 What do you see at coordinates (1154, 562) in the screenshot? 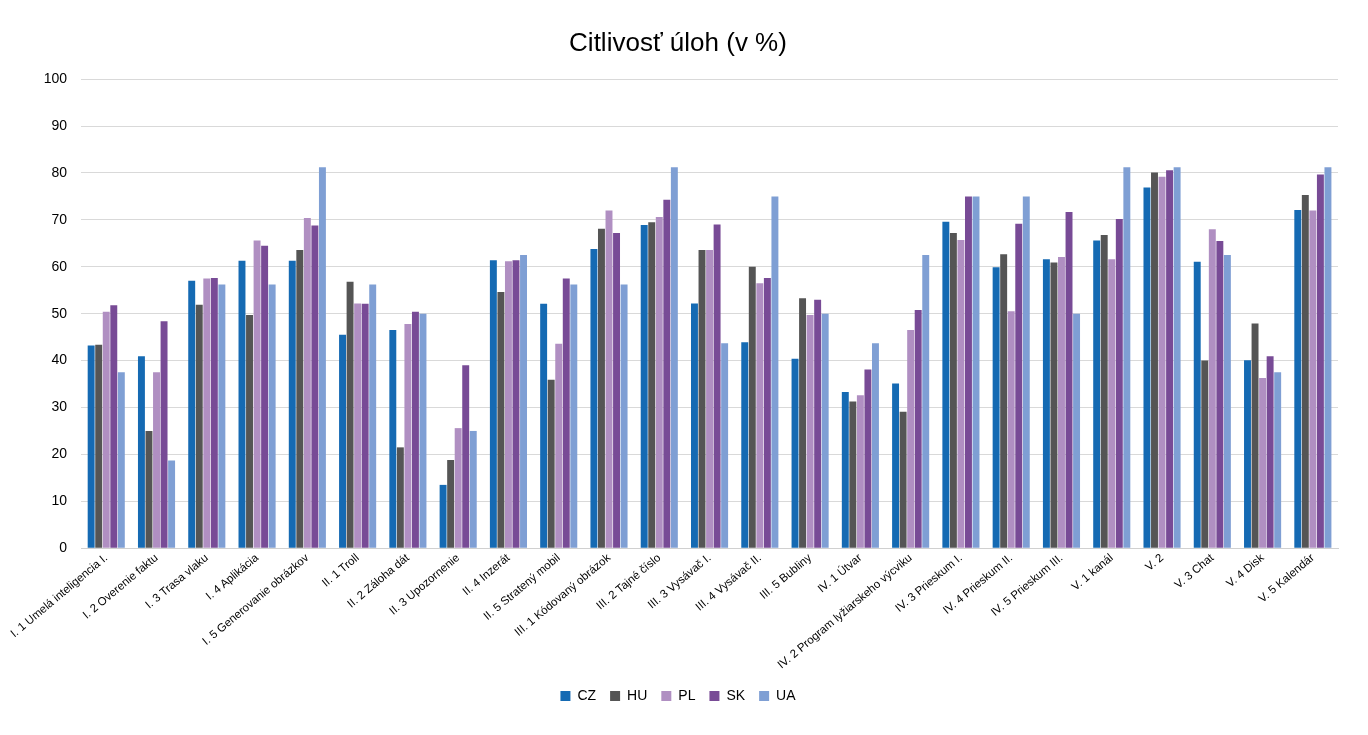
I see `x-tick-label: V. 2` at bounding box center [1154, 562].